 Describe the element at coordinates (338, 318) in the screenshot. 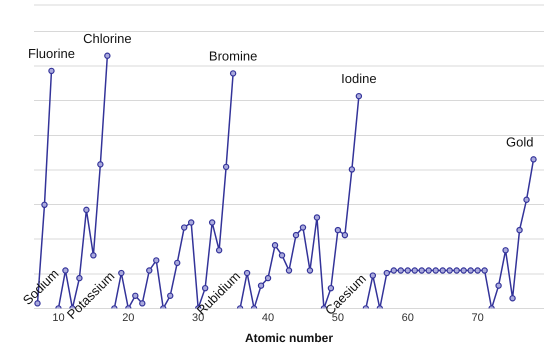

I see `x-tick-label: 50` at that location.